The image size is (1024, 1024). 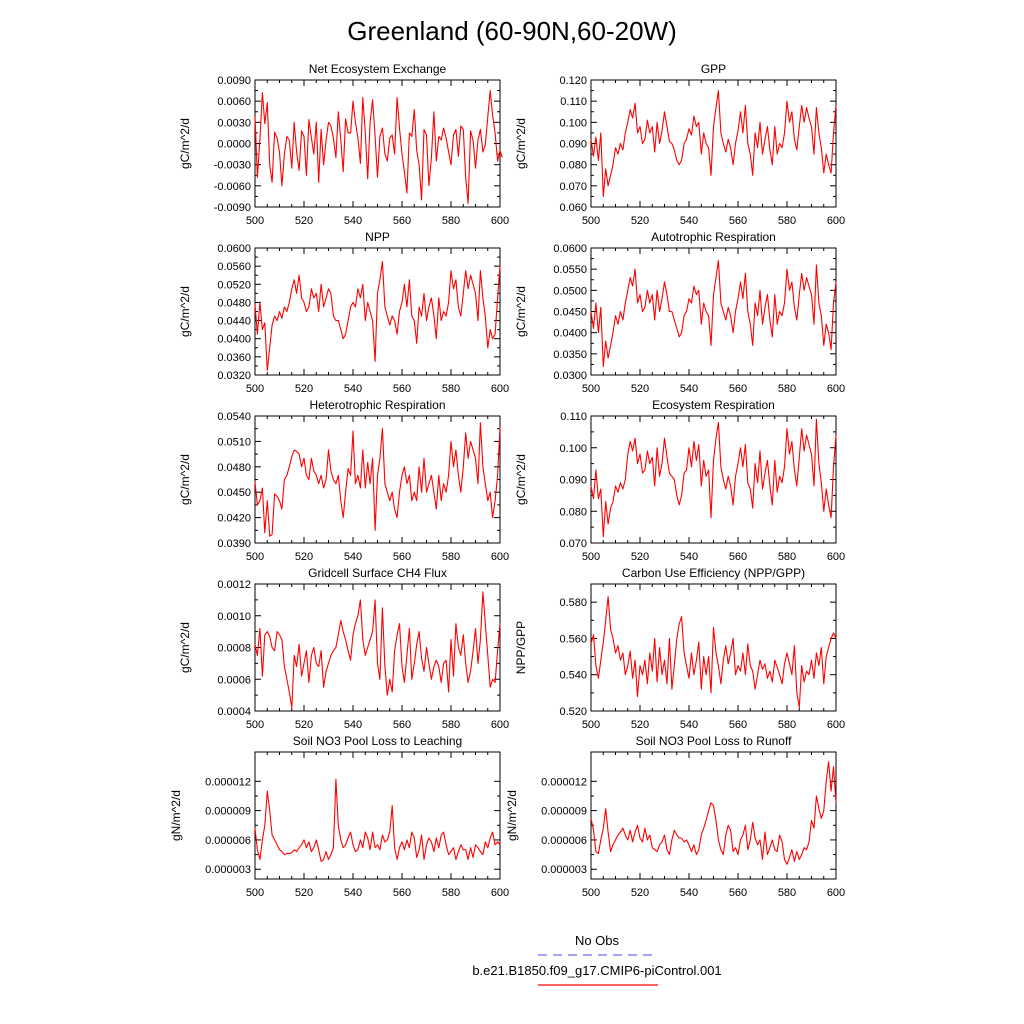 I want to click on y-tick-label: 0.070, so click(x=573, y=544).